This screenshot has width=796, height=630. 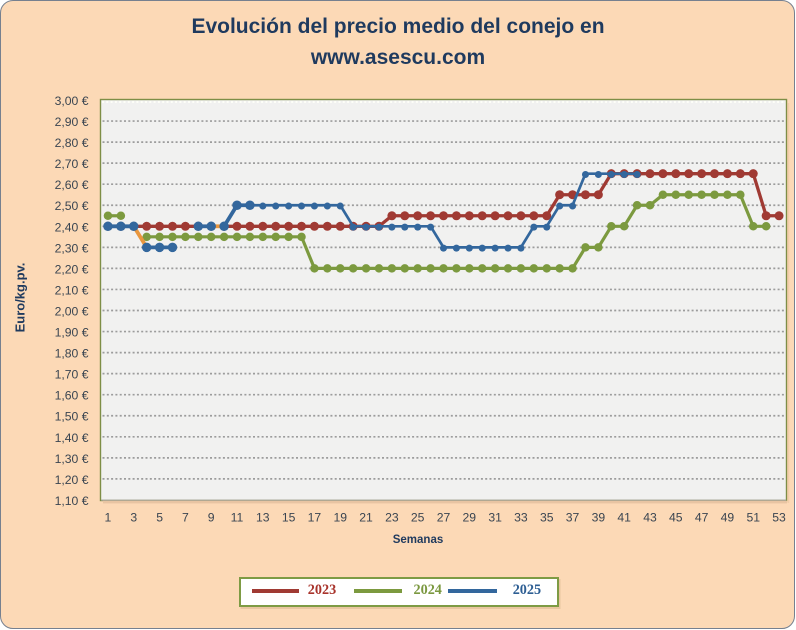 What do you see at coordinates (72, 354) in the screenshot?
I see `svg-text: 1,80 €` at bounding box center [72, 354].